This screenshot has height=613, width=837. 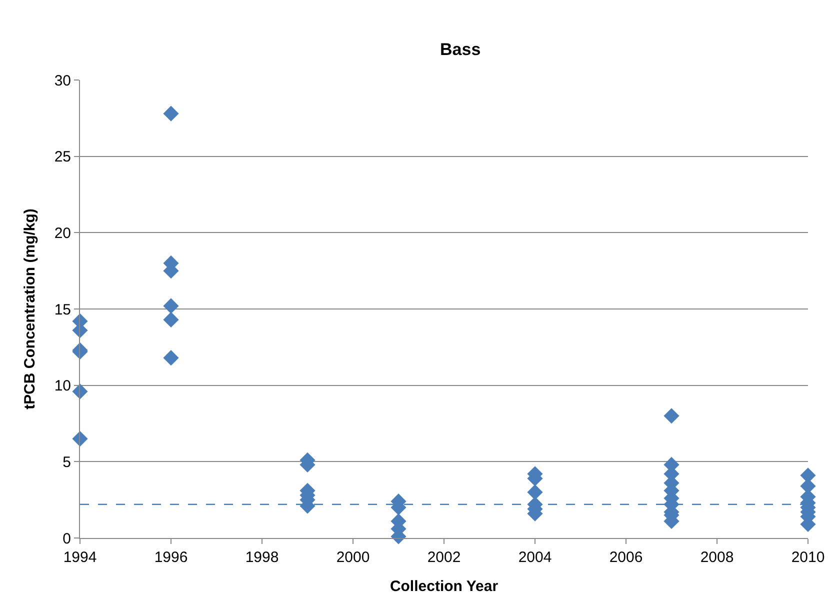 I want to click on y-tick-label: 25, so click(x=62, y=157).